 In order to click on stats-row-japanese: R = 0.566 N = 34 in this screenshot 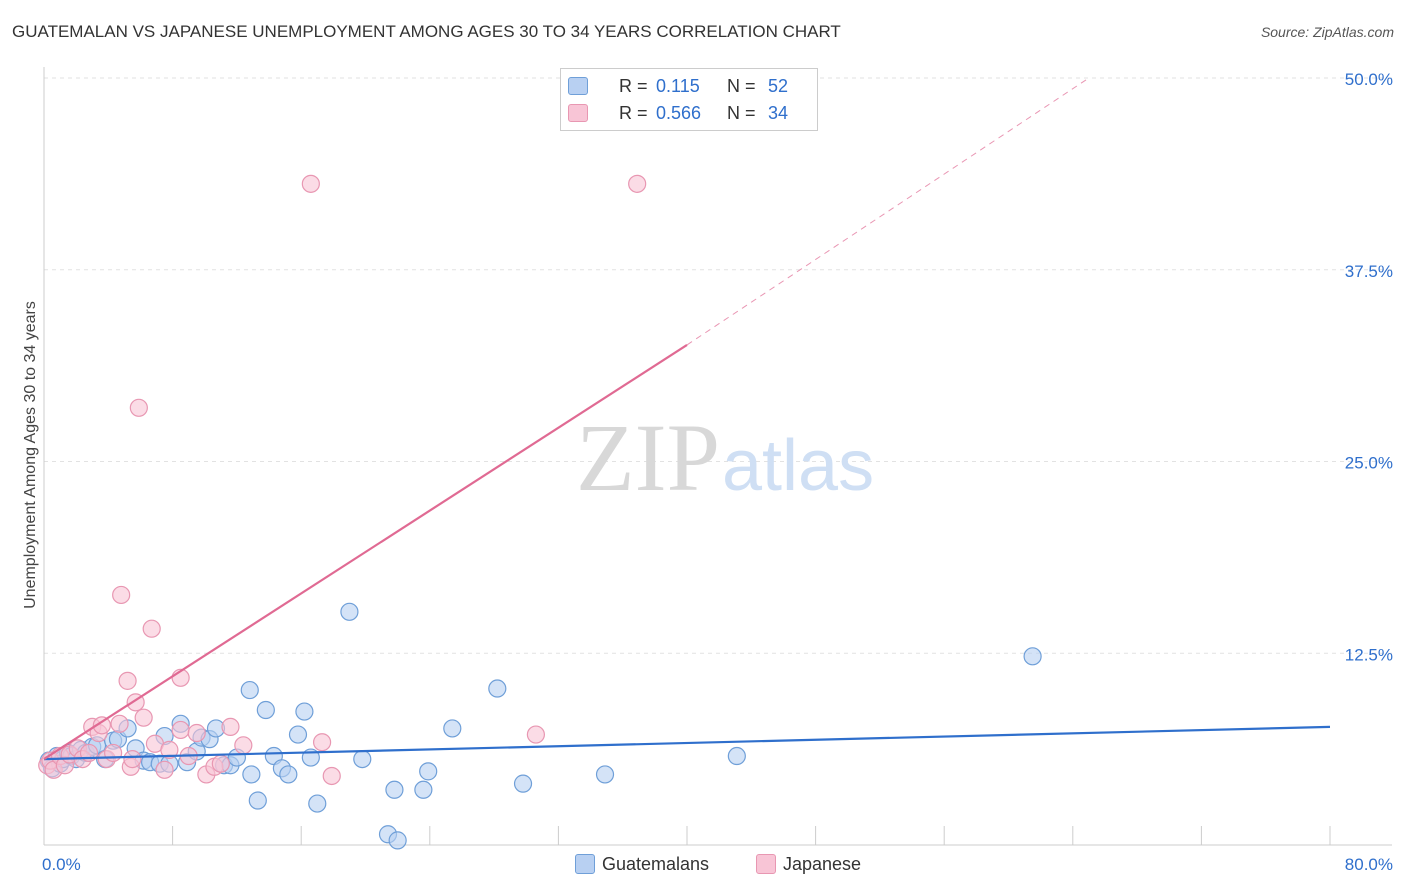, I will do `click(678, 113)`.